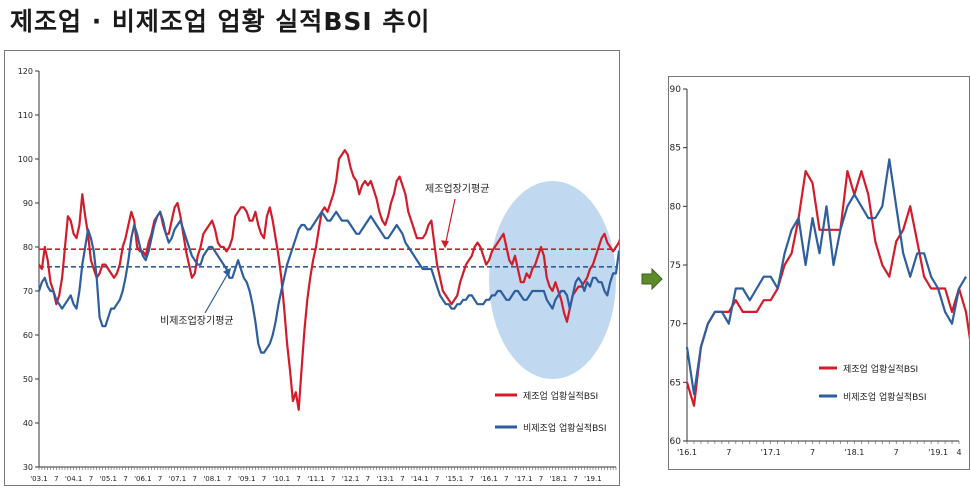 Image resolution: width=970 pixels, height=489 pixels. Describe the element at coordinates (39, 479) in the screenshot. I see `x-tick-label: '03.1` at that location.